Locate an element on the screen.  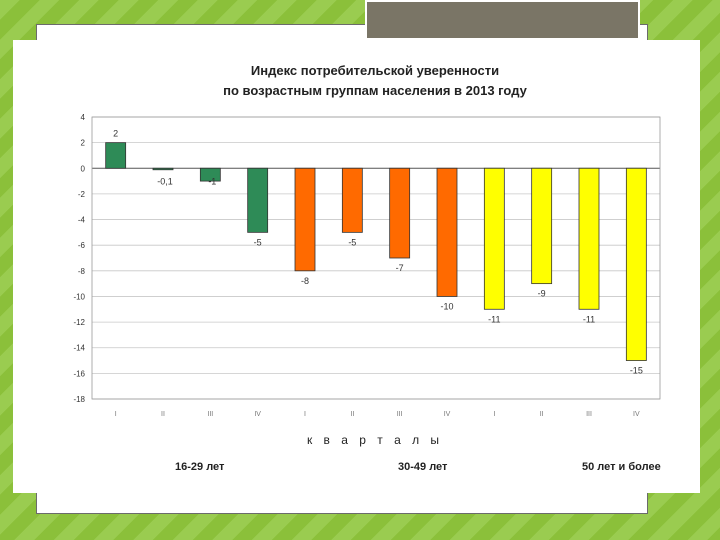
y-tick-label: -2 is located at coordinates (82, 194).